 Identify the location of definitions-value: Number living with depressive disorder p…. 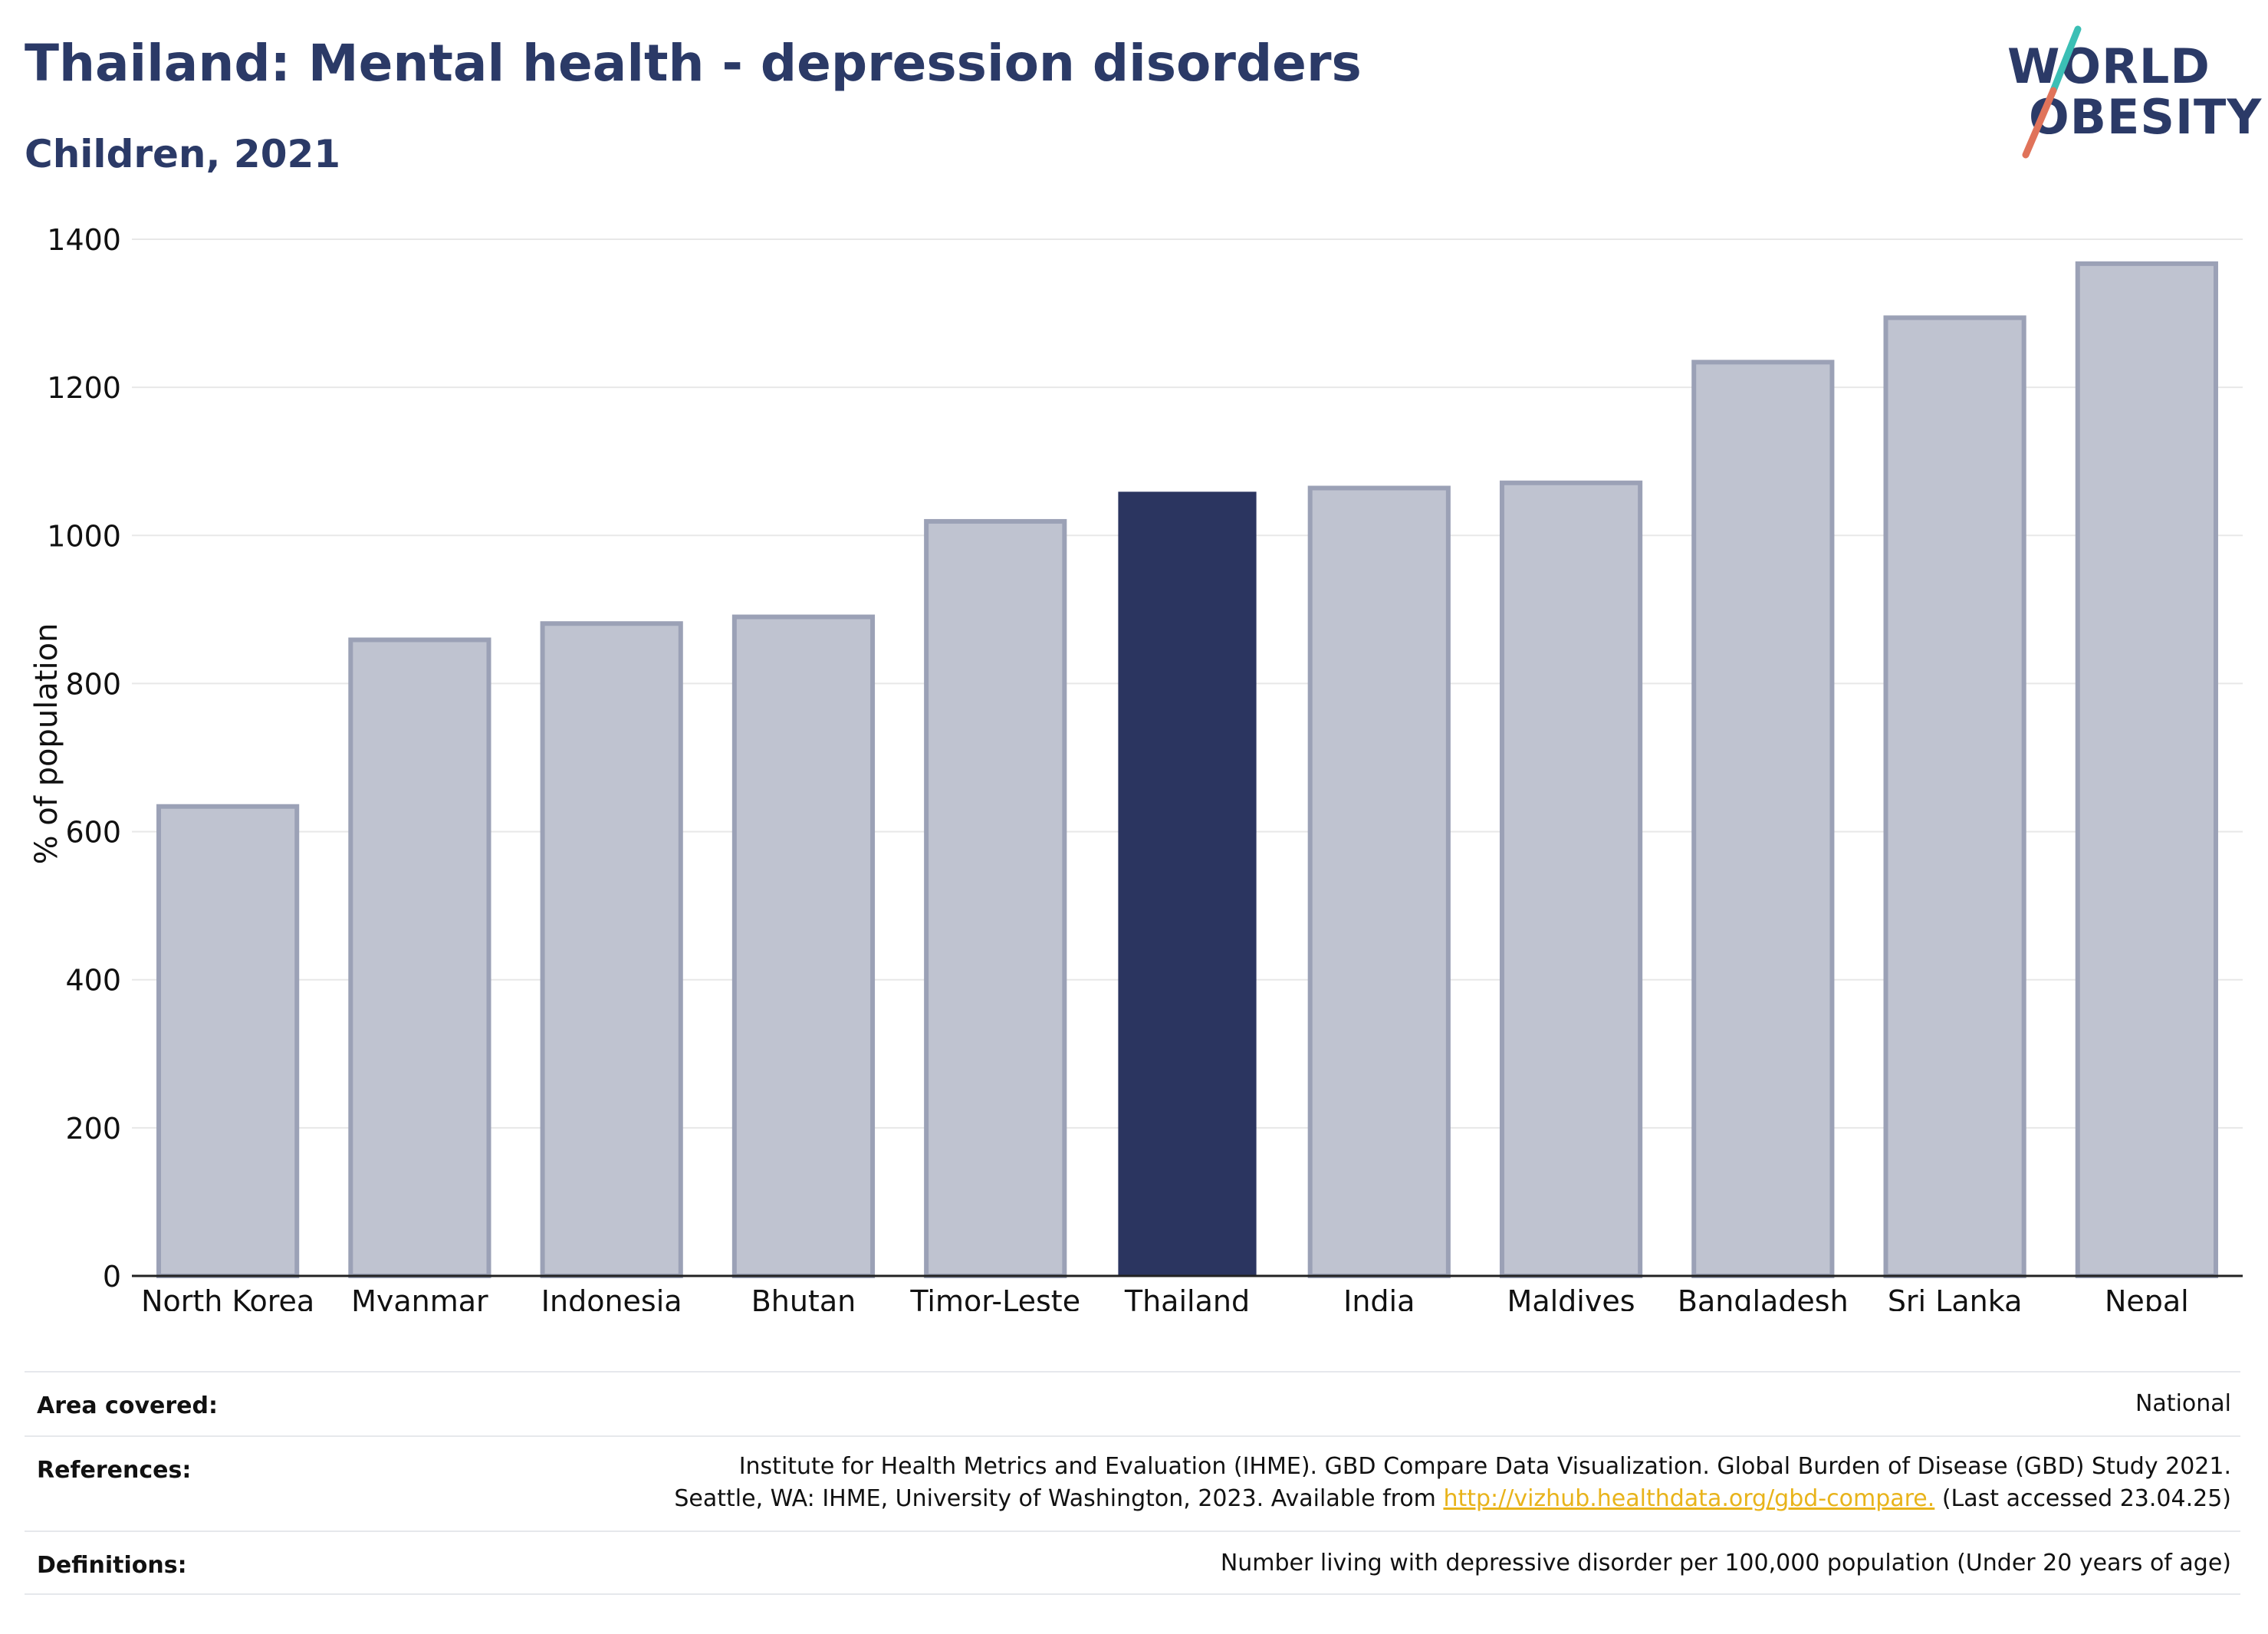
(1725, 1563).